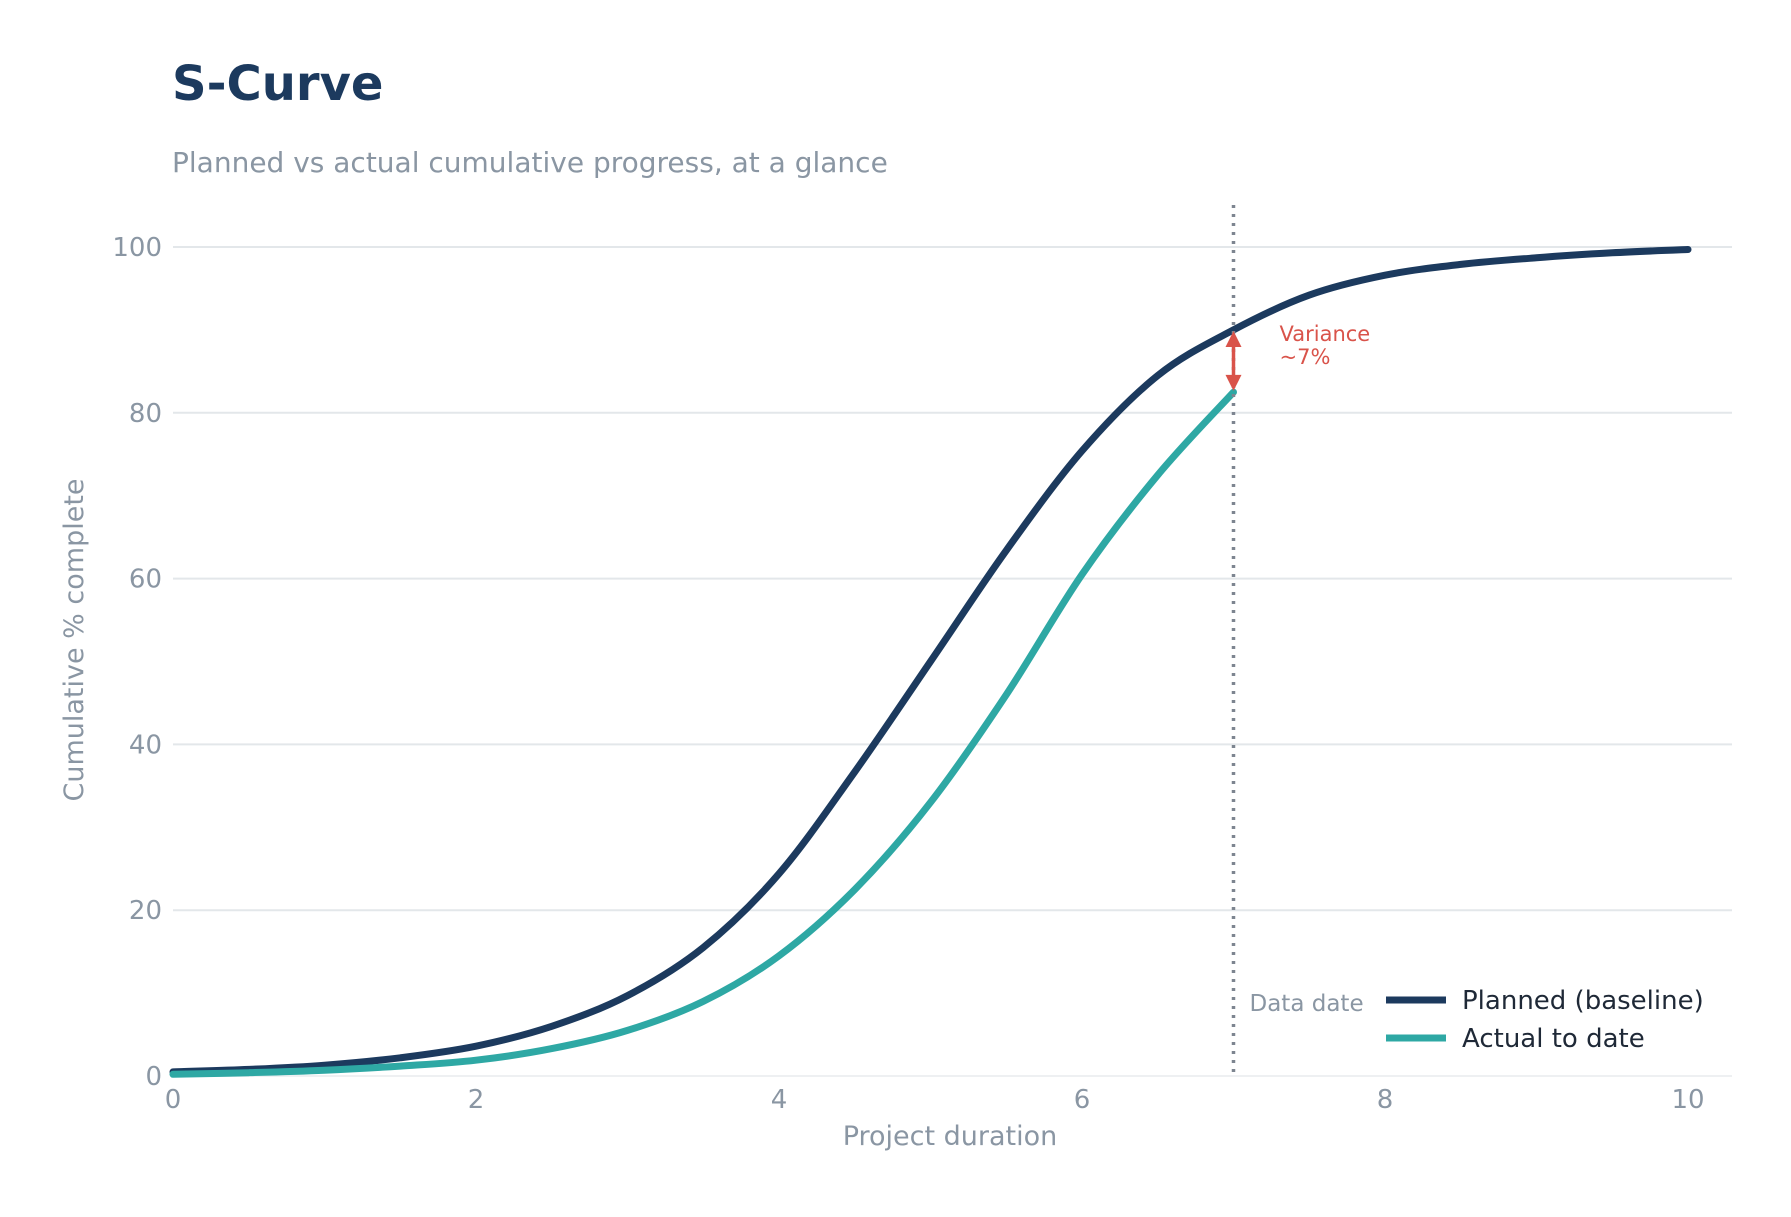  Describe the element at coordinates (173, 1100) in the screenshot. I see `x-tick-0: 0` at that location.